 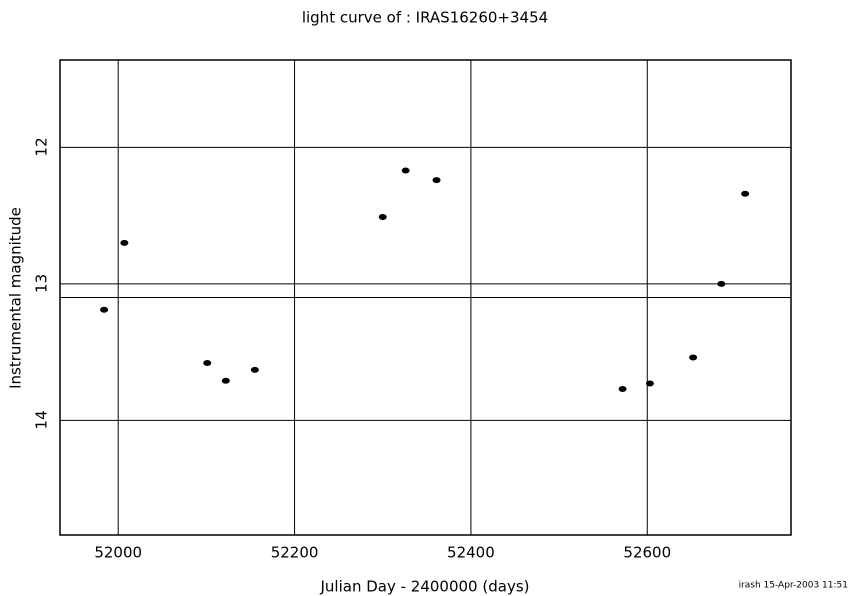 What do you see at coordinates (42, 146) in the screenshot?
I see `y-tick-label: 12` at bounding box center [42, 146].